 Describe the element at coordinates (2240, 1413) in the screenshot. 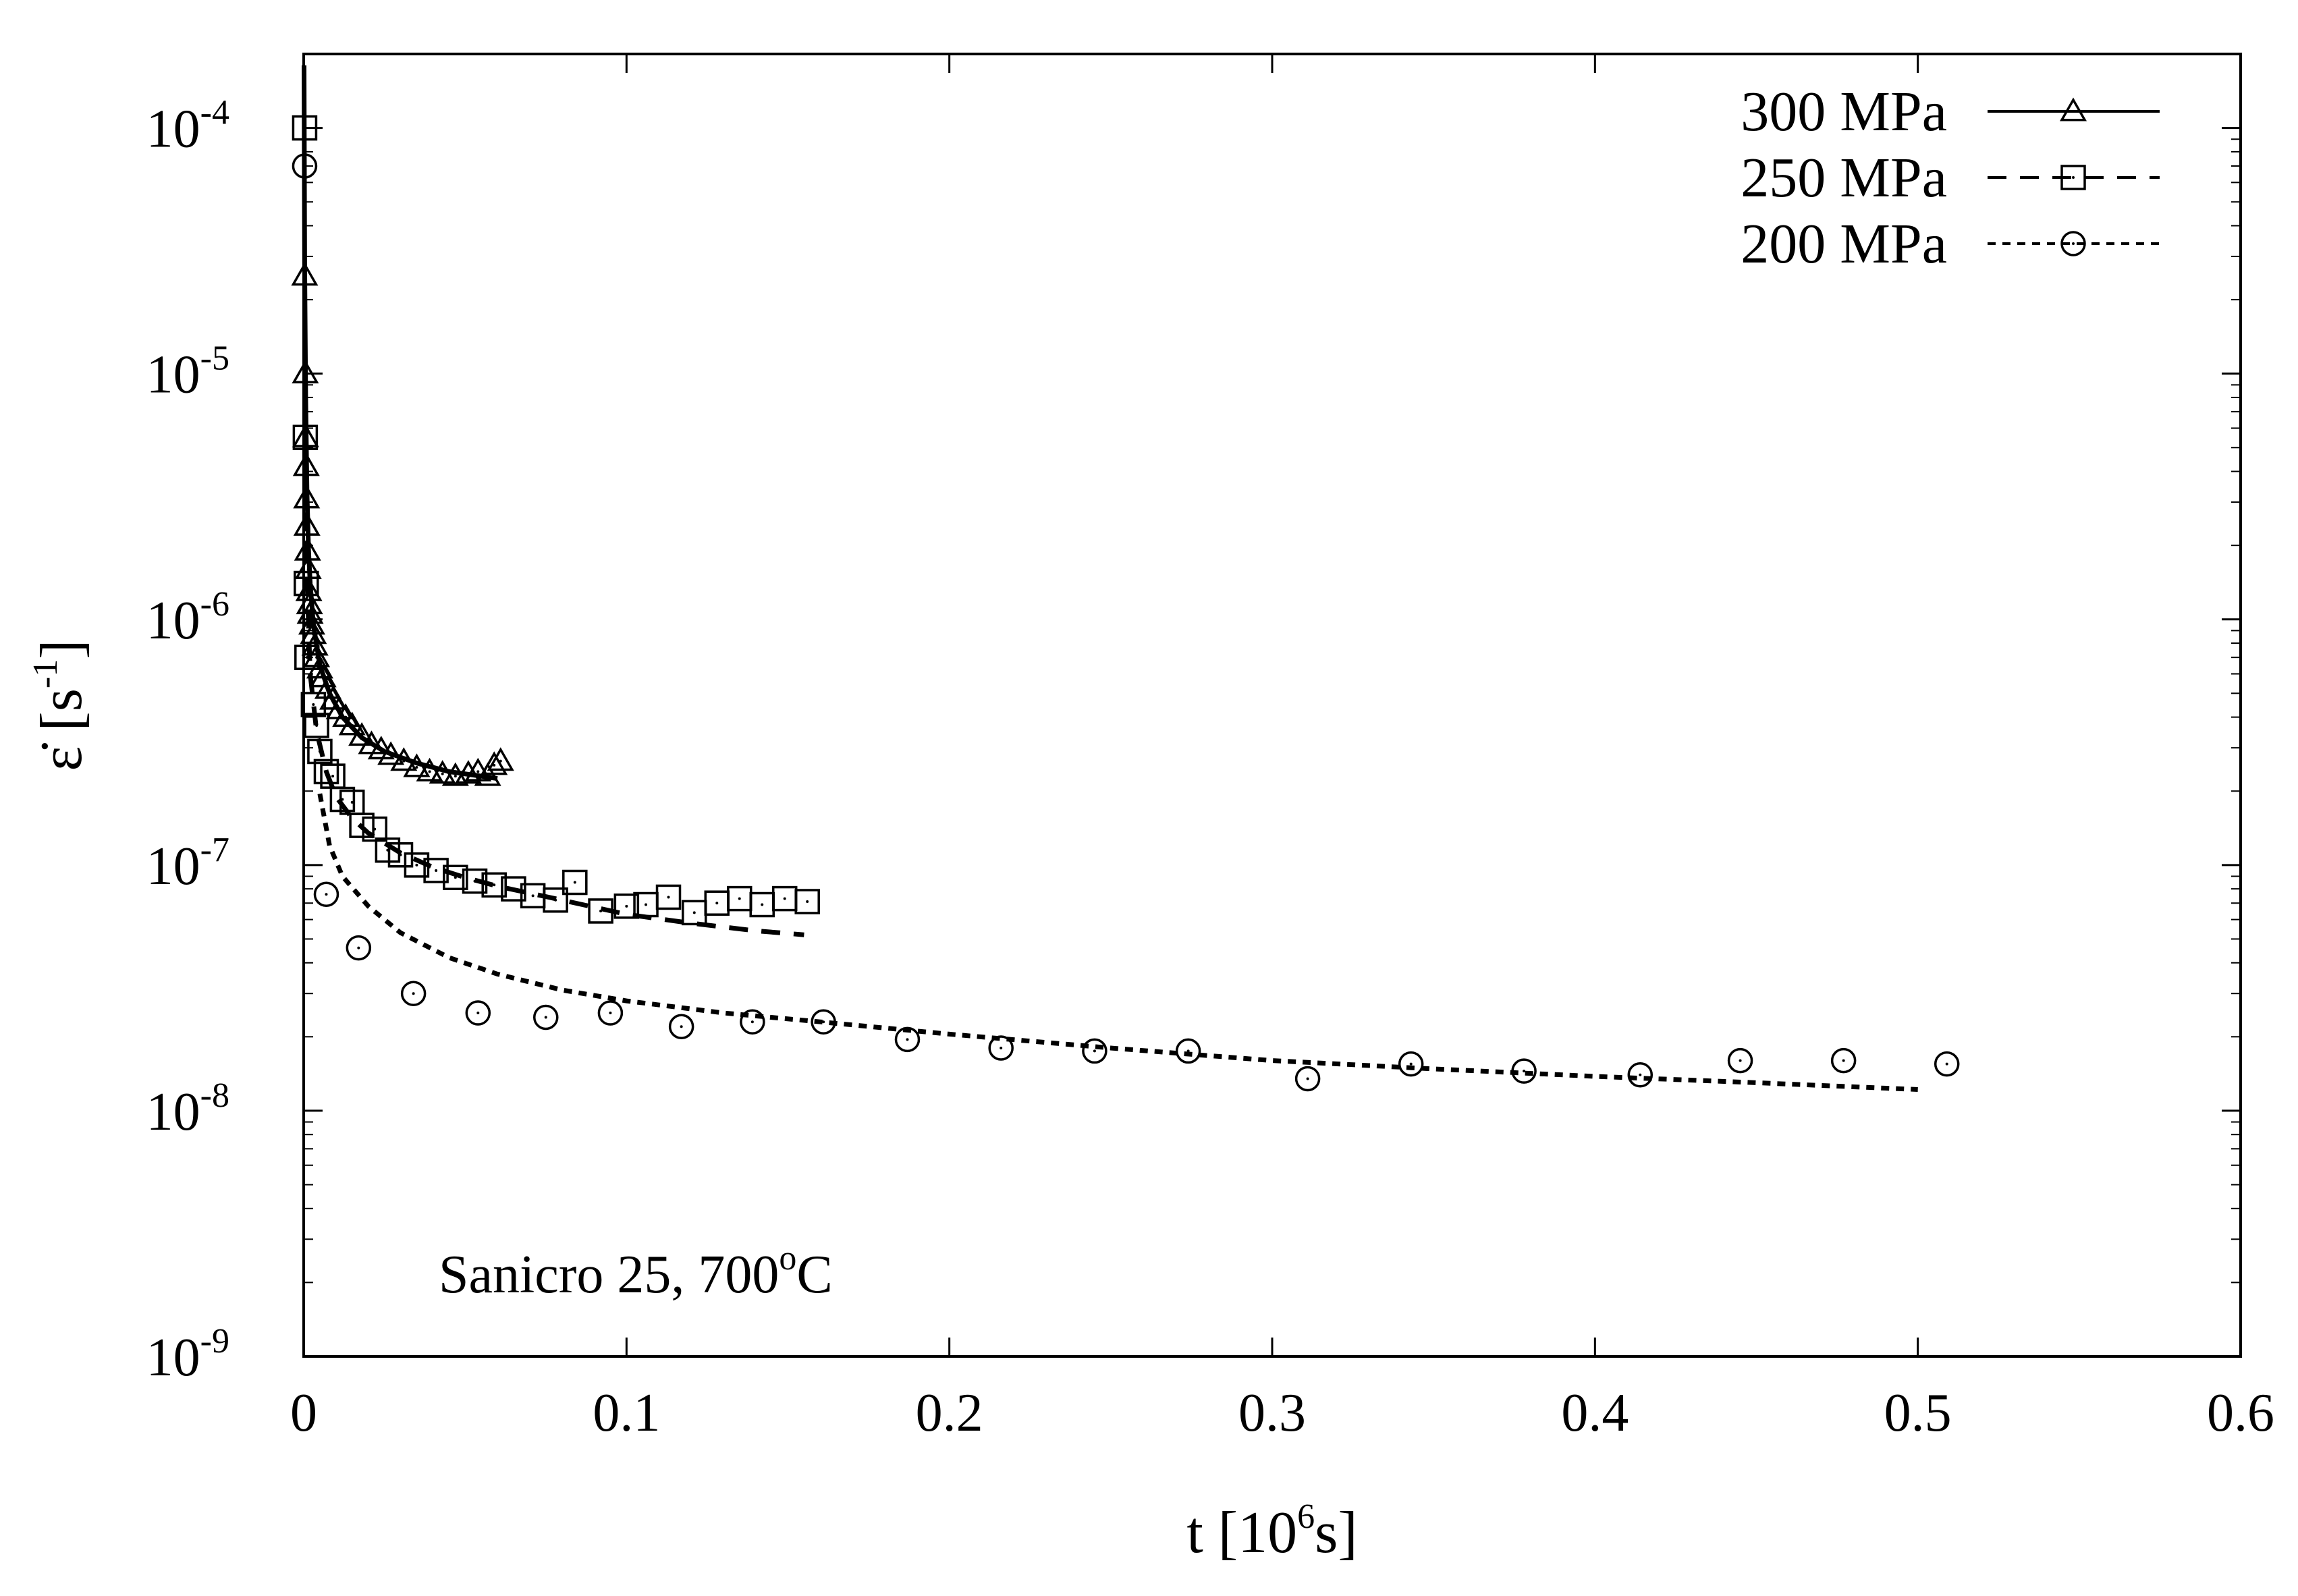

I see `x-tick-label: 0.6` at that location.